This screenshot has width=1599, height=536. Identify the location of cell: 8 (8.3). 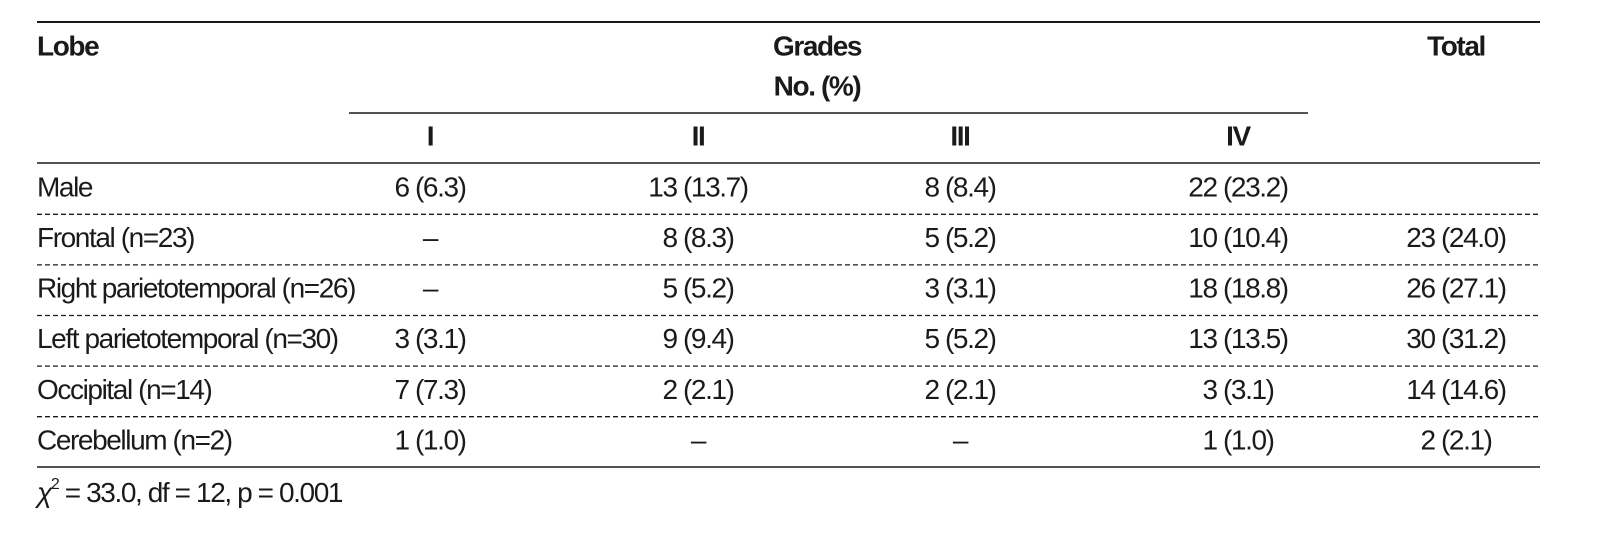
(697, 237).